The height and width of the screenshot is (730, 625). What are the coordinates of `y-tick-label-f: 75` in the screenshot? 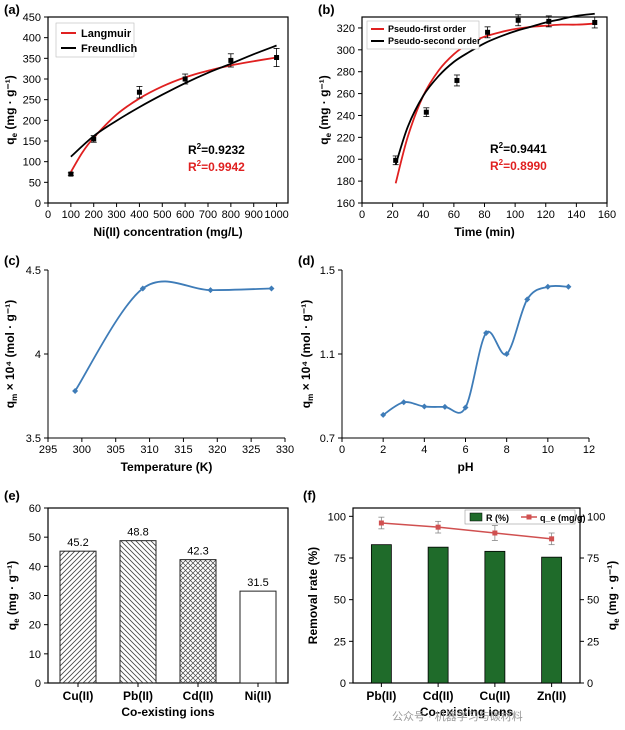 It's located at (340, 559).